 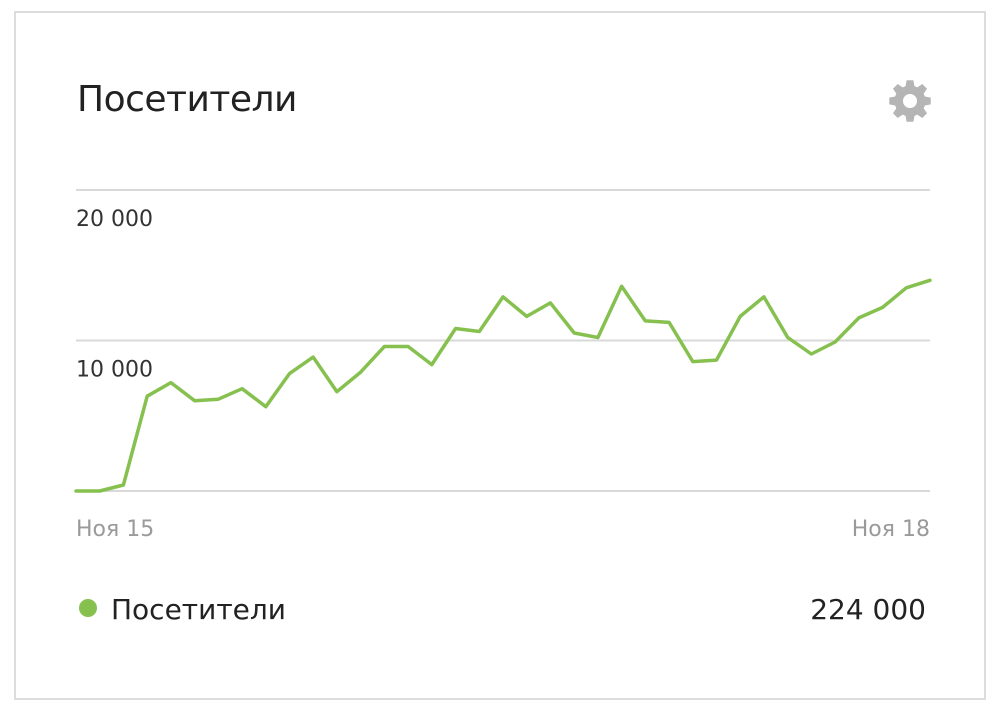 What do you see at coordinates (198, 609) in the screenshot?
I see `legend-label: Посетители` at bounding box center [198, 609].